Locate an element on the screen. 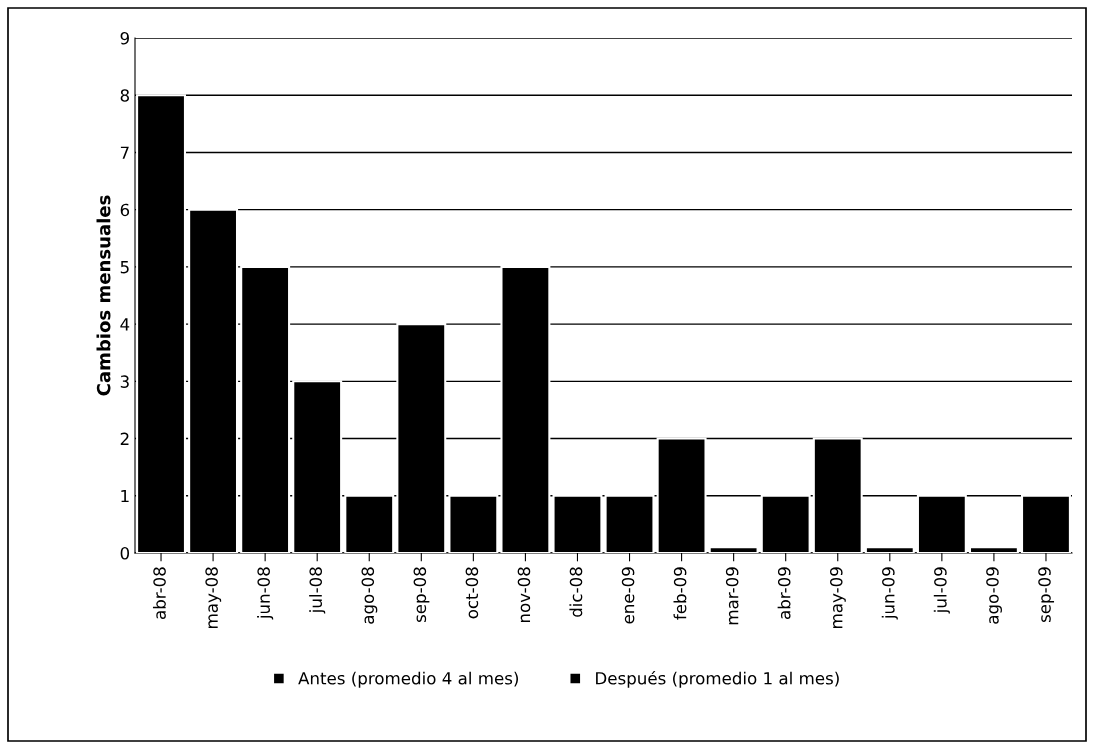  x-tick-label: sep-08 is located at coordinates (421, 595).